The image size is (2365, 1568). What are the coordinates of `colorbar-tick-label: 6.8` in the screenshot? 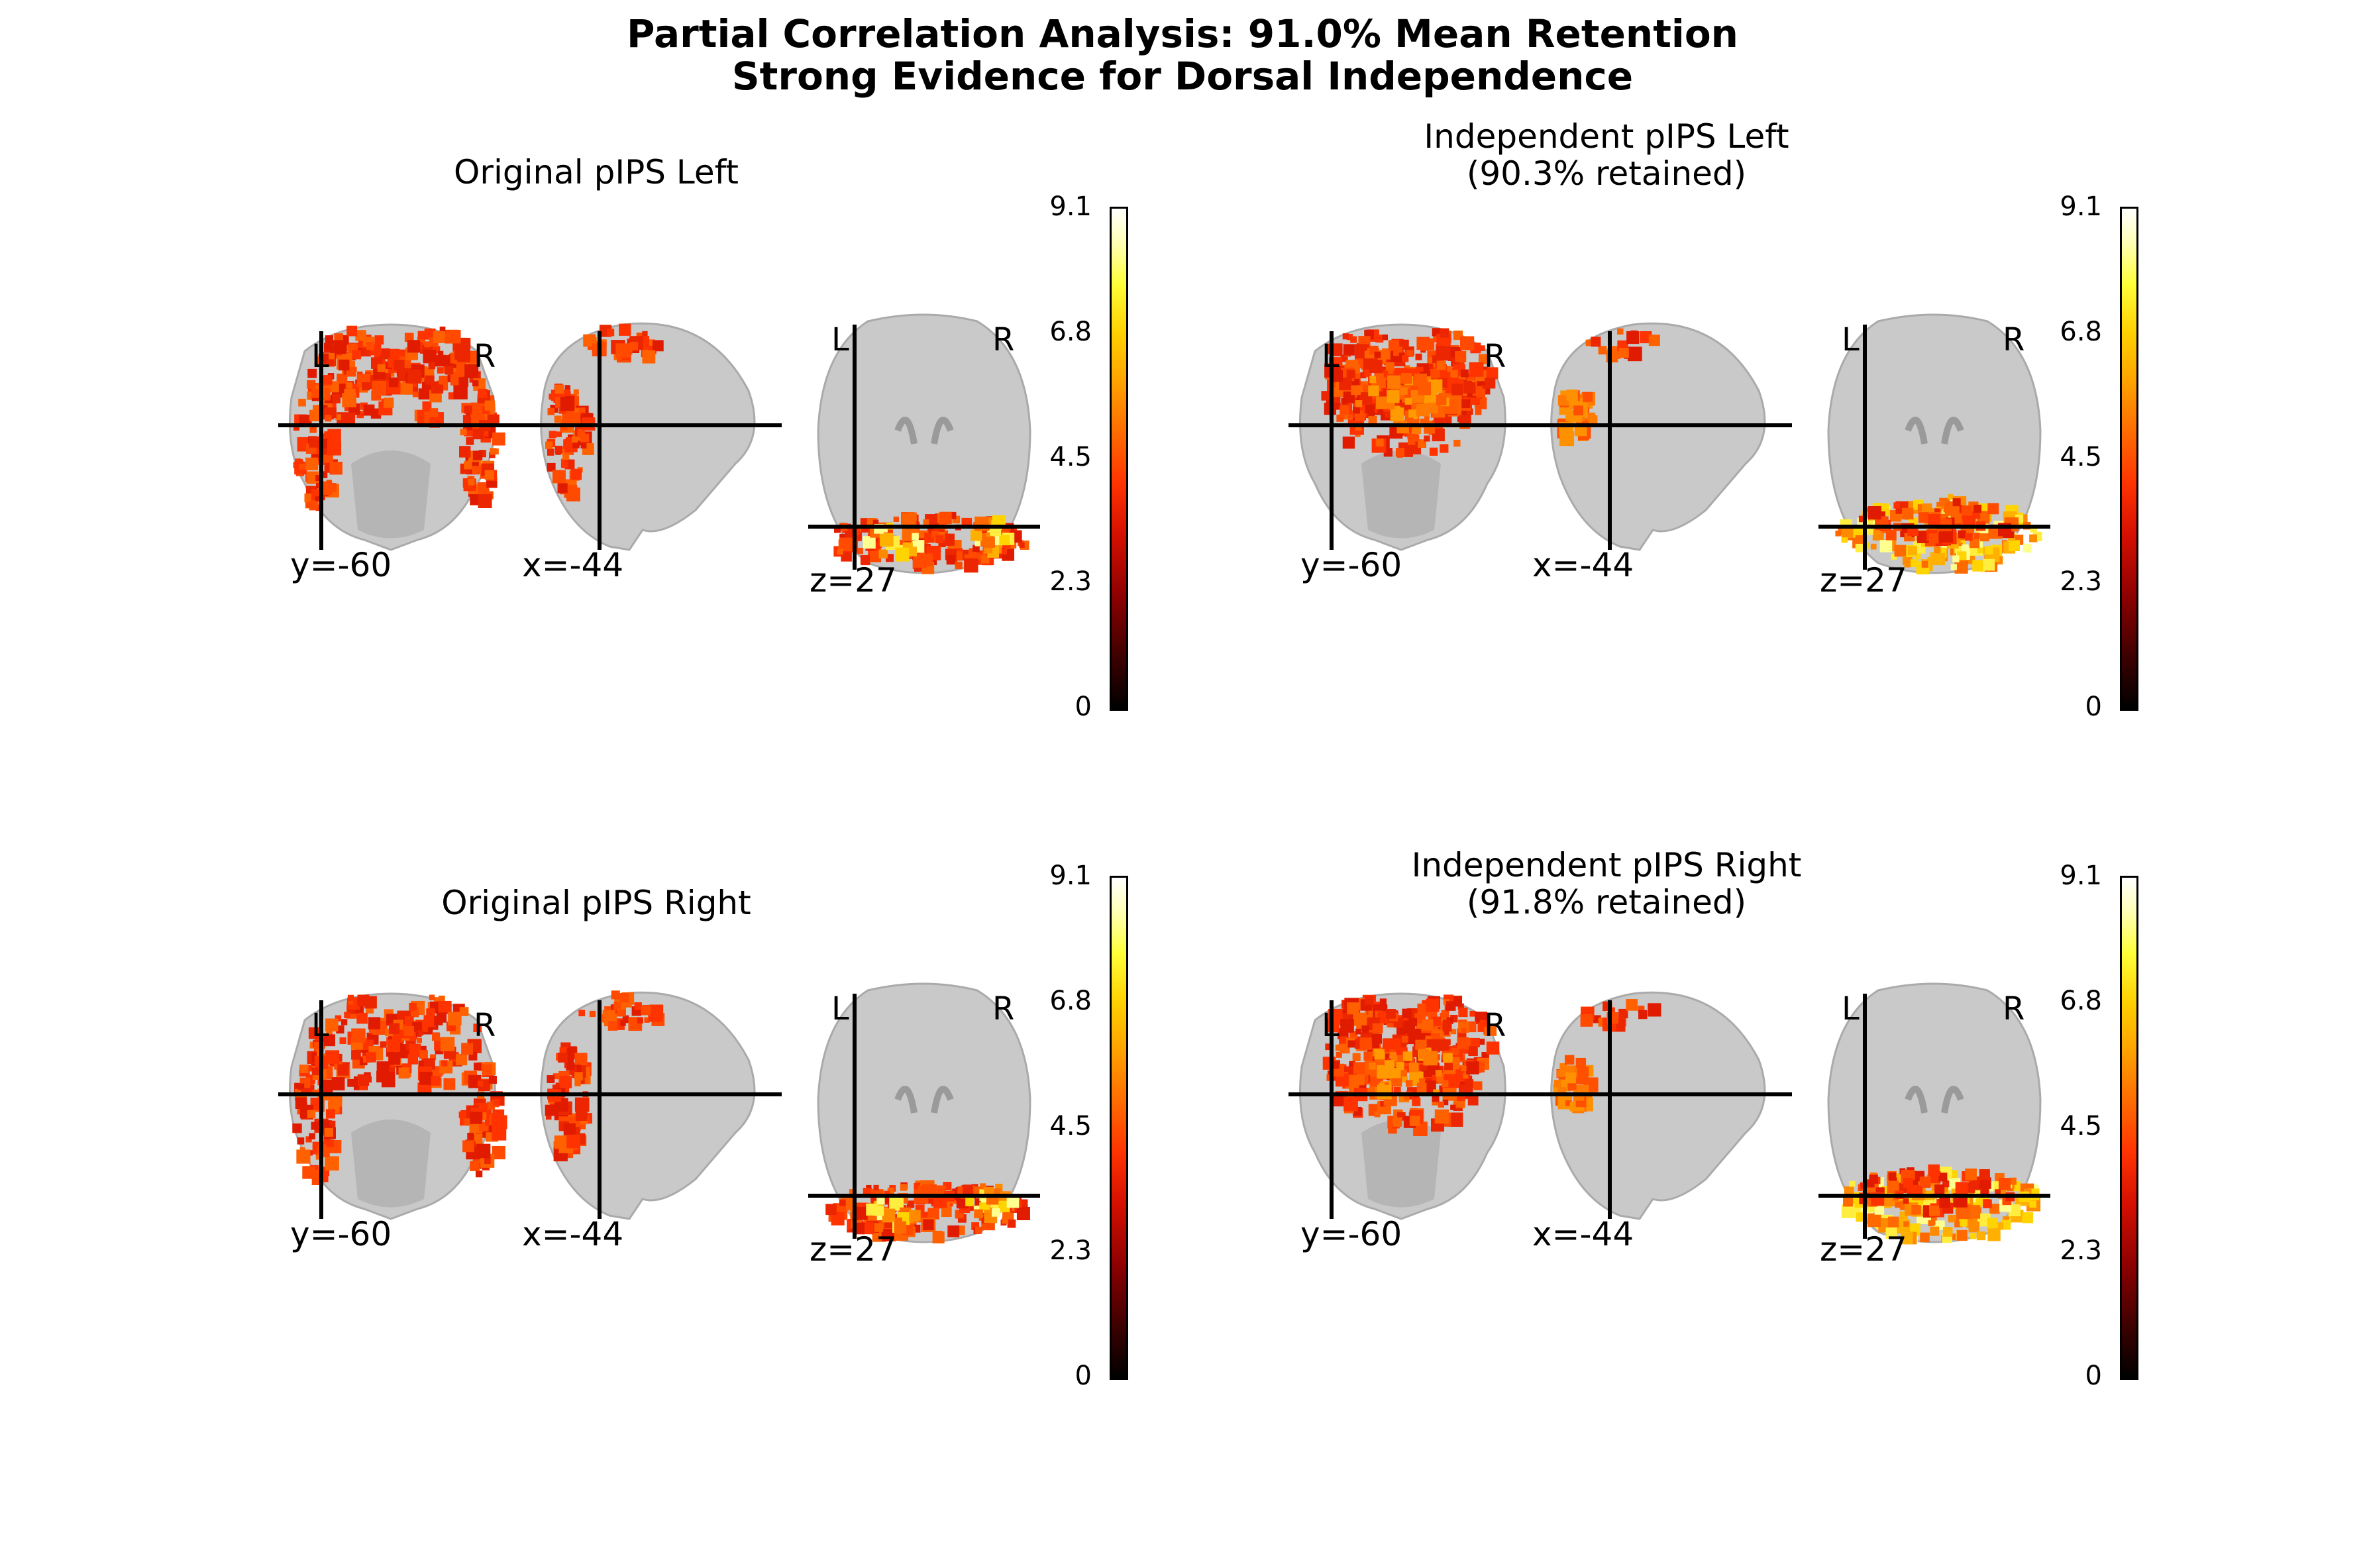 It's located at (2081, 1000).